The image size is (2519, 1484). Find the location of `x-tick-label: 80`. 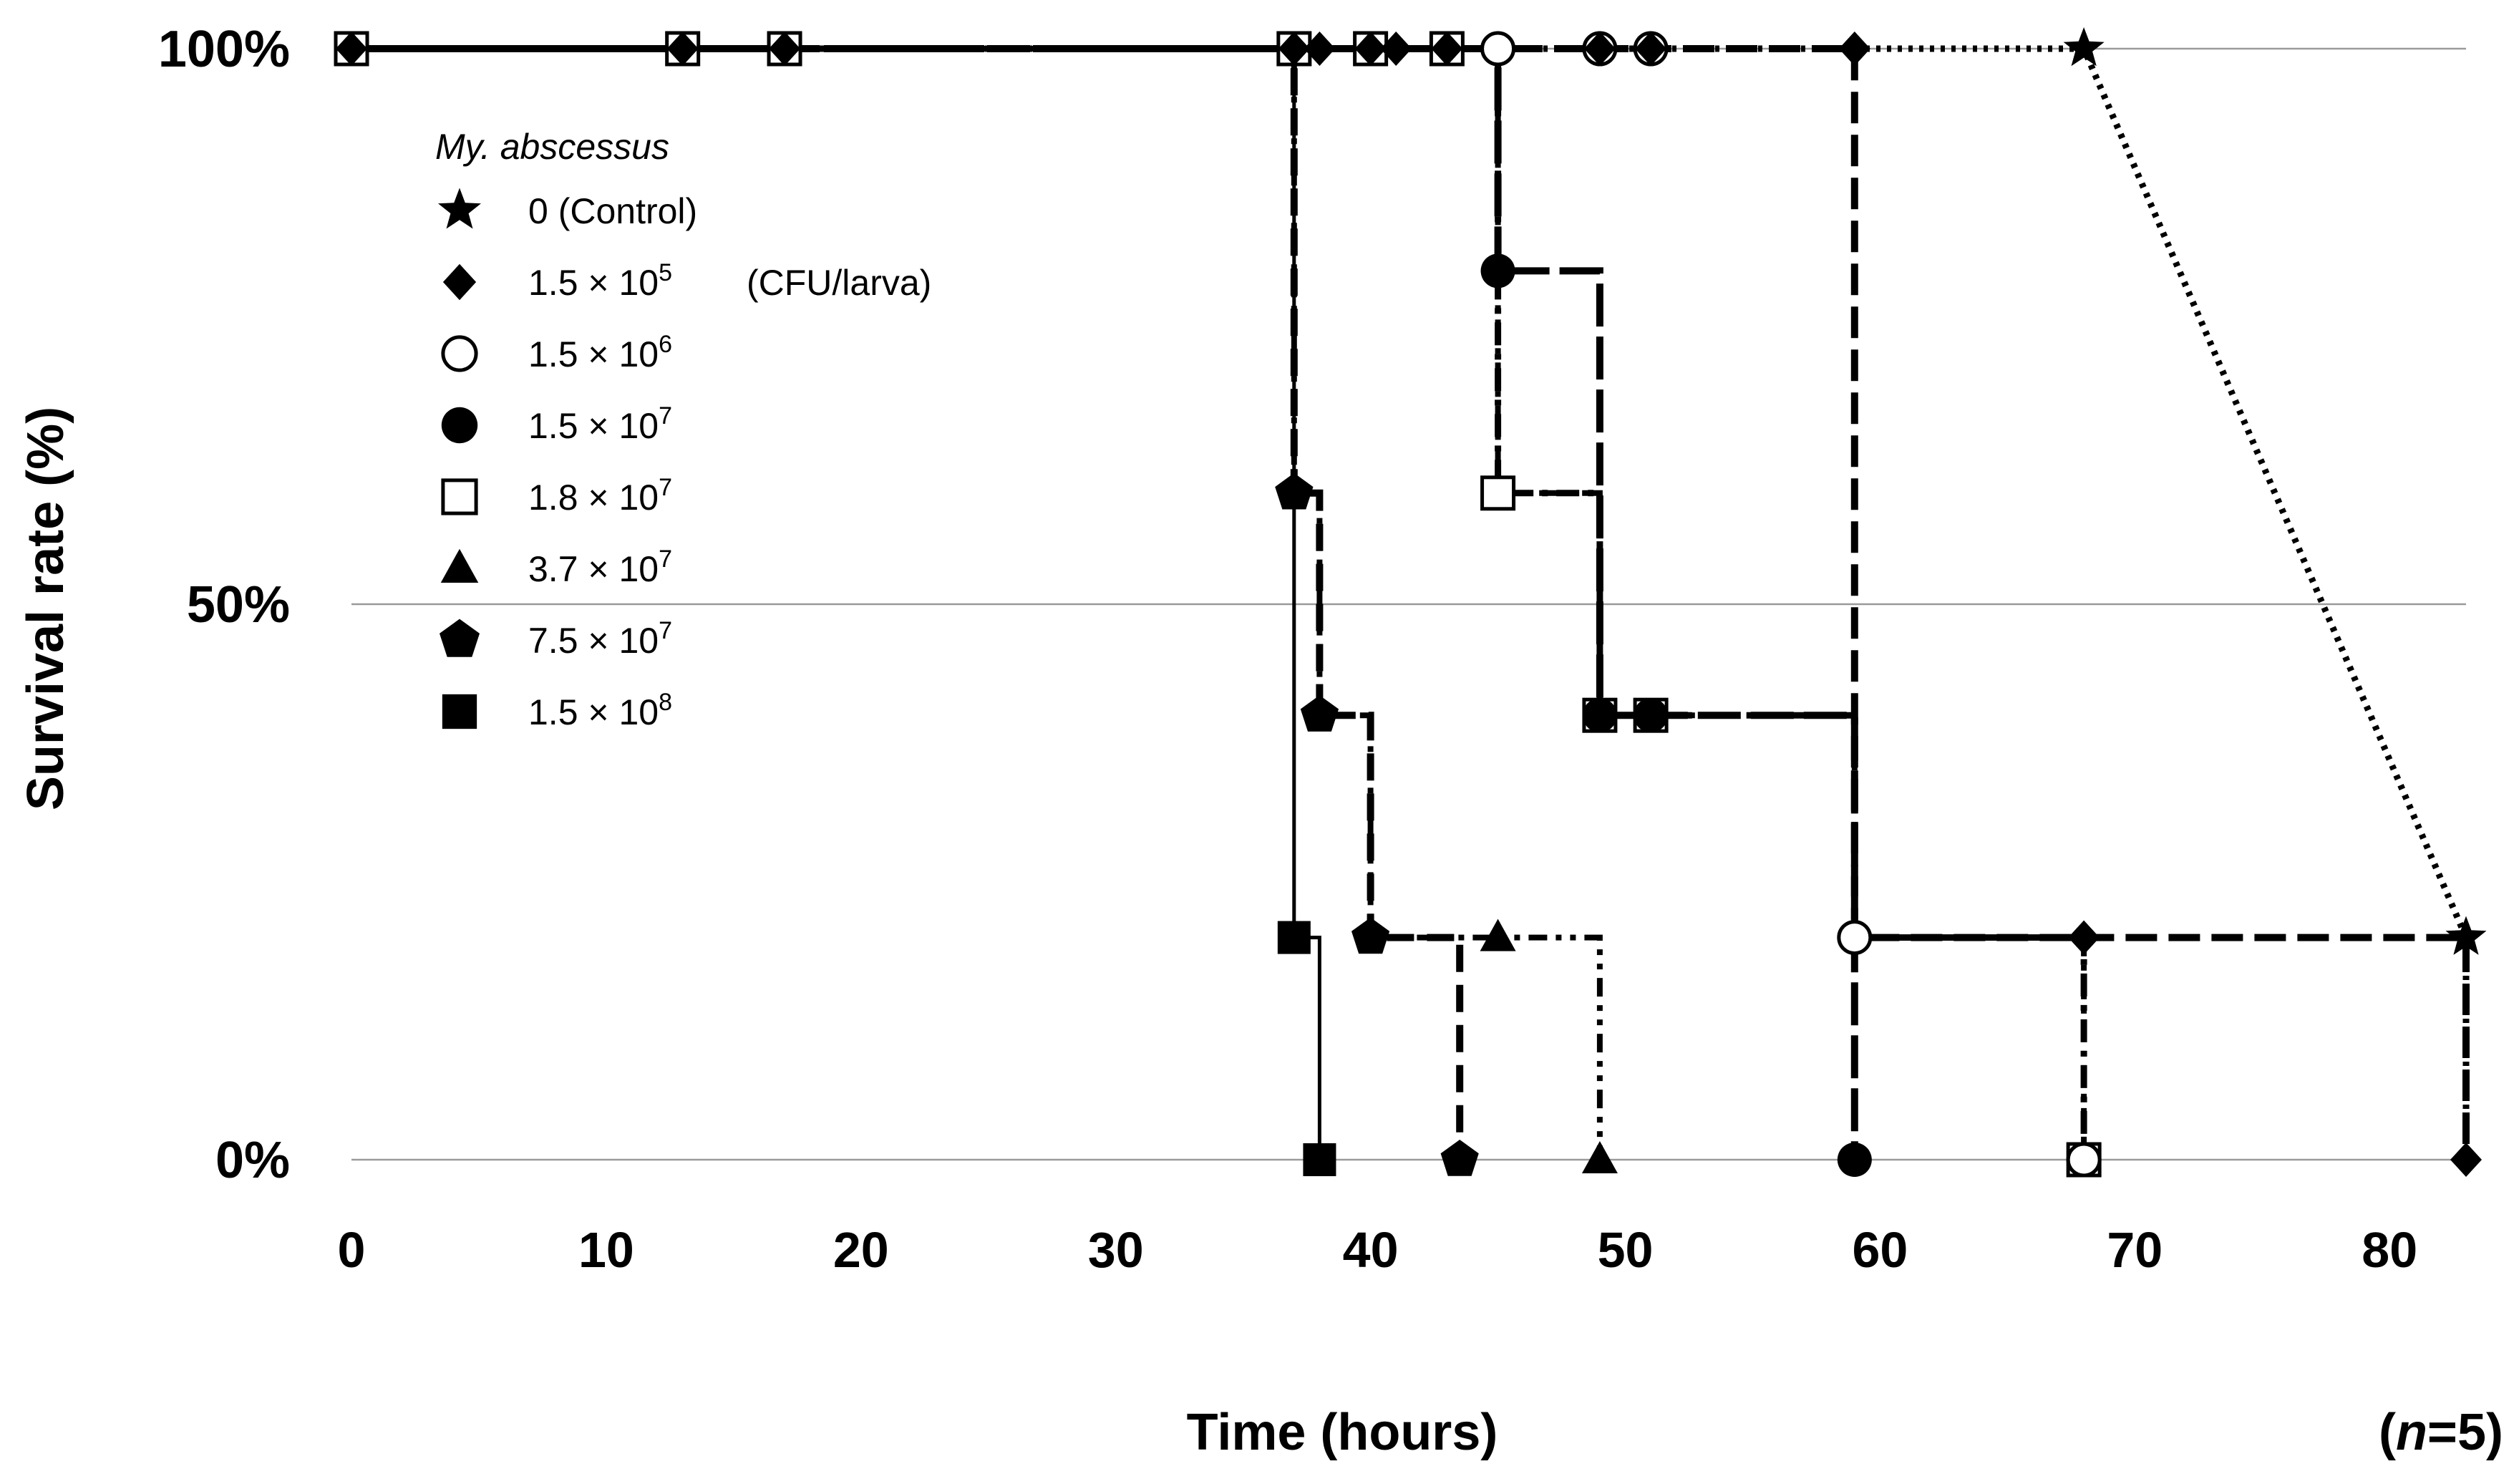

x-tick-label: 80 is located at coordinates (2389, 1250).